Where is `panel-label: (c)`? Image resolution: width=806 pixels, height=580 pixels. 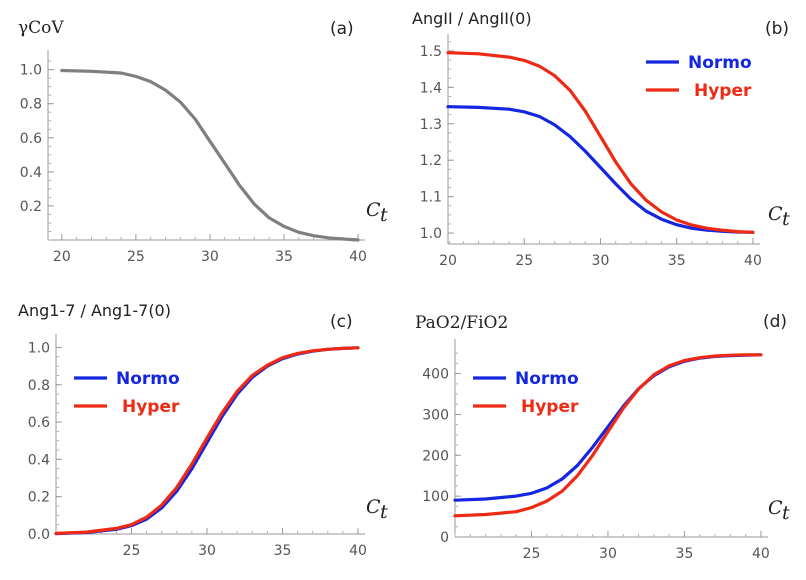
panel-label: (c) is located at coordinates (341, 322).